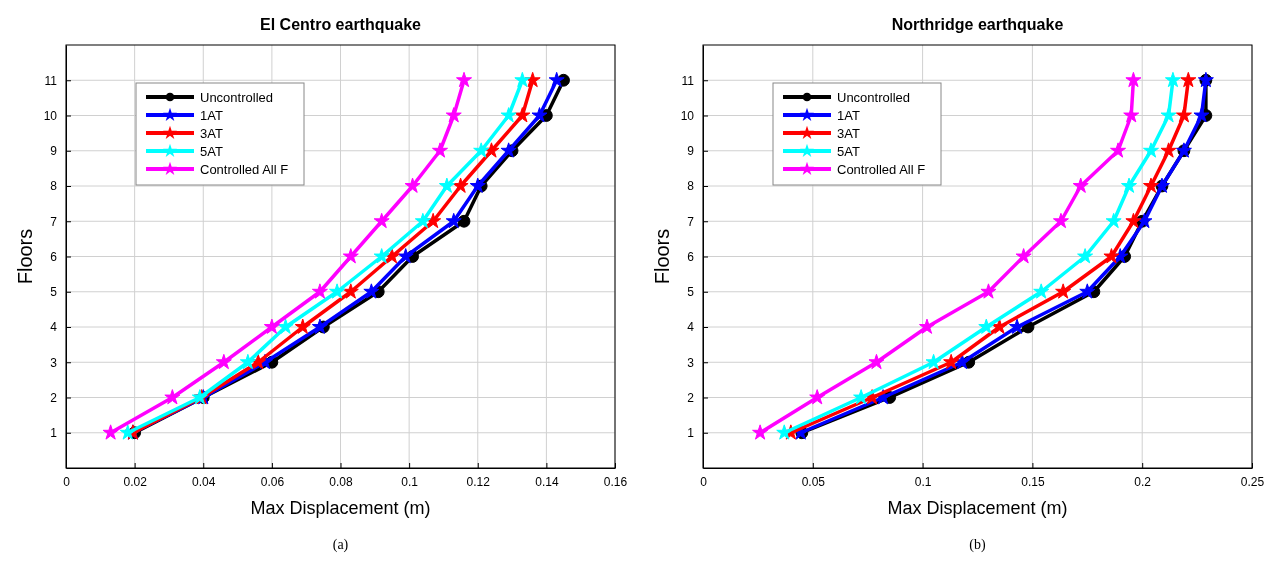 The width and height of the screenshot is (1274, 562). I want to click on x-tick-label: 0.25, so click(1252, 481).